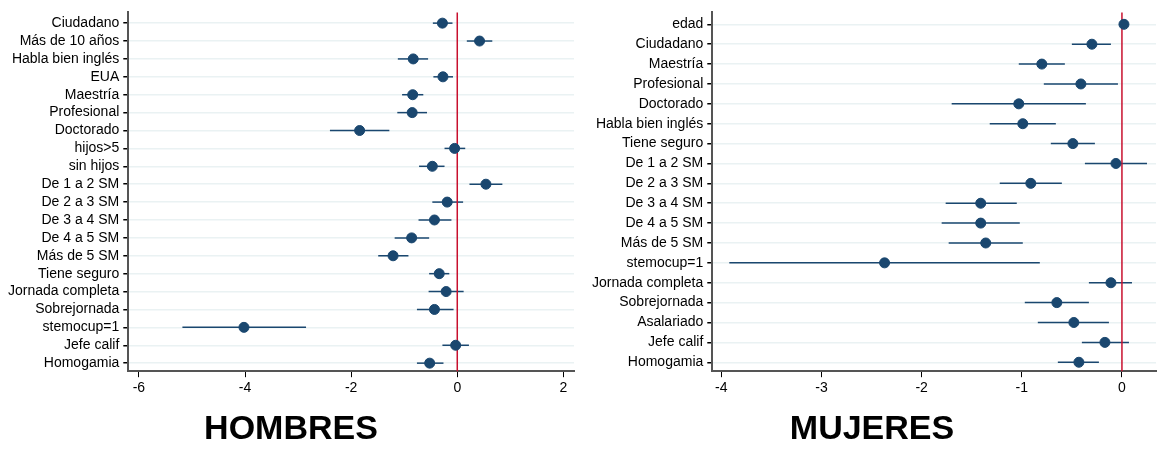 This screenshot has width=1162, height=466. I want to click on x-tick-label: -6, so click(139, 387).